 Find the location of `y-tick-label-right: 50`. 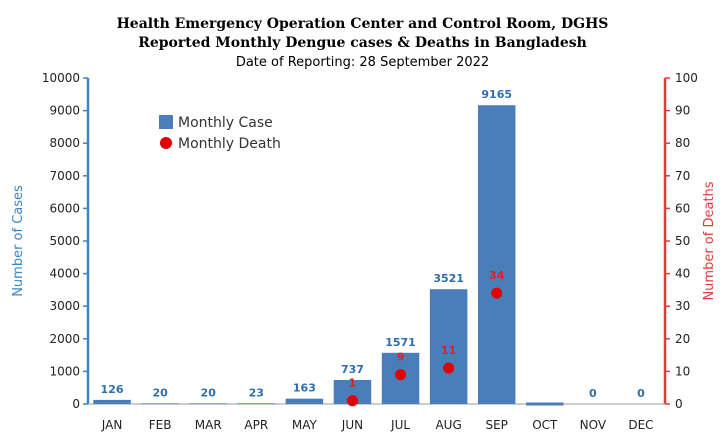

y-tick-label-right: 50 is located at coordinates (682, 241).